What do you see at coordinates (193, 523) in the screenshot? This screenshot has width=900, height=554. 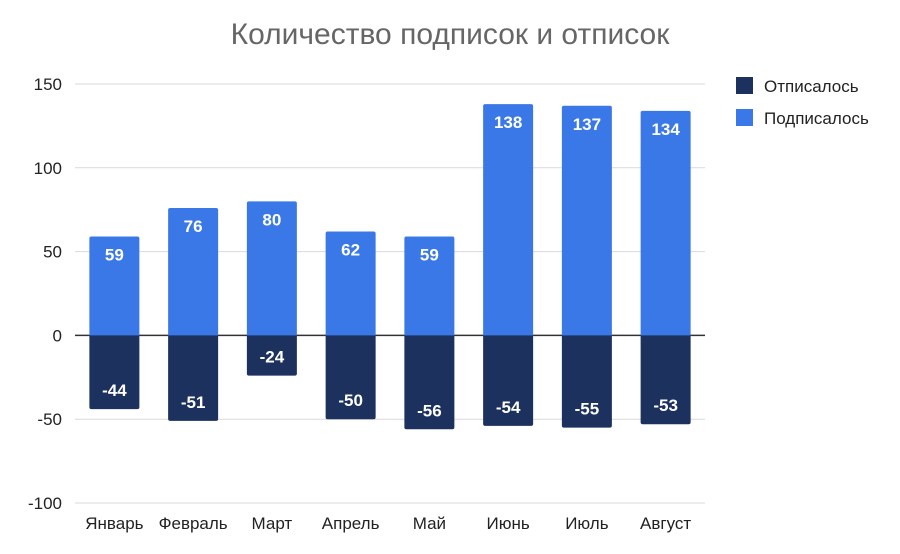 I see `x-category-label: Февраль` at bounding box center [193, 523].